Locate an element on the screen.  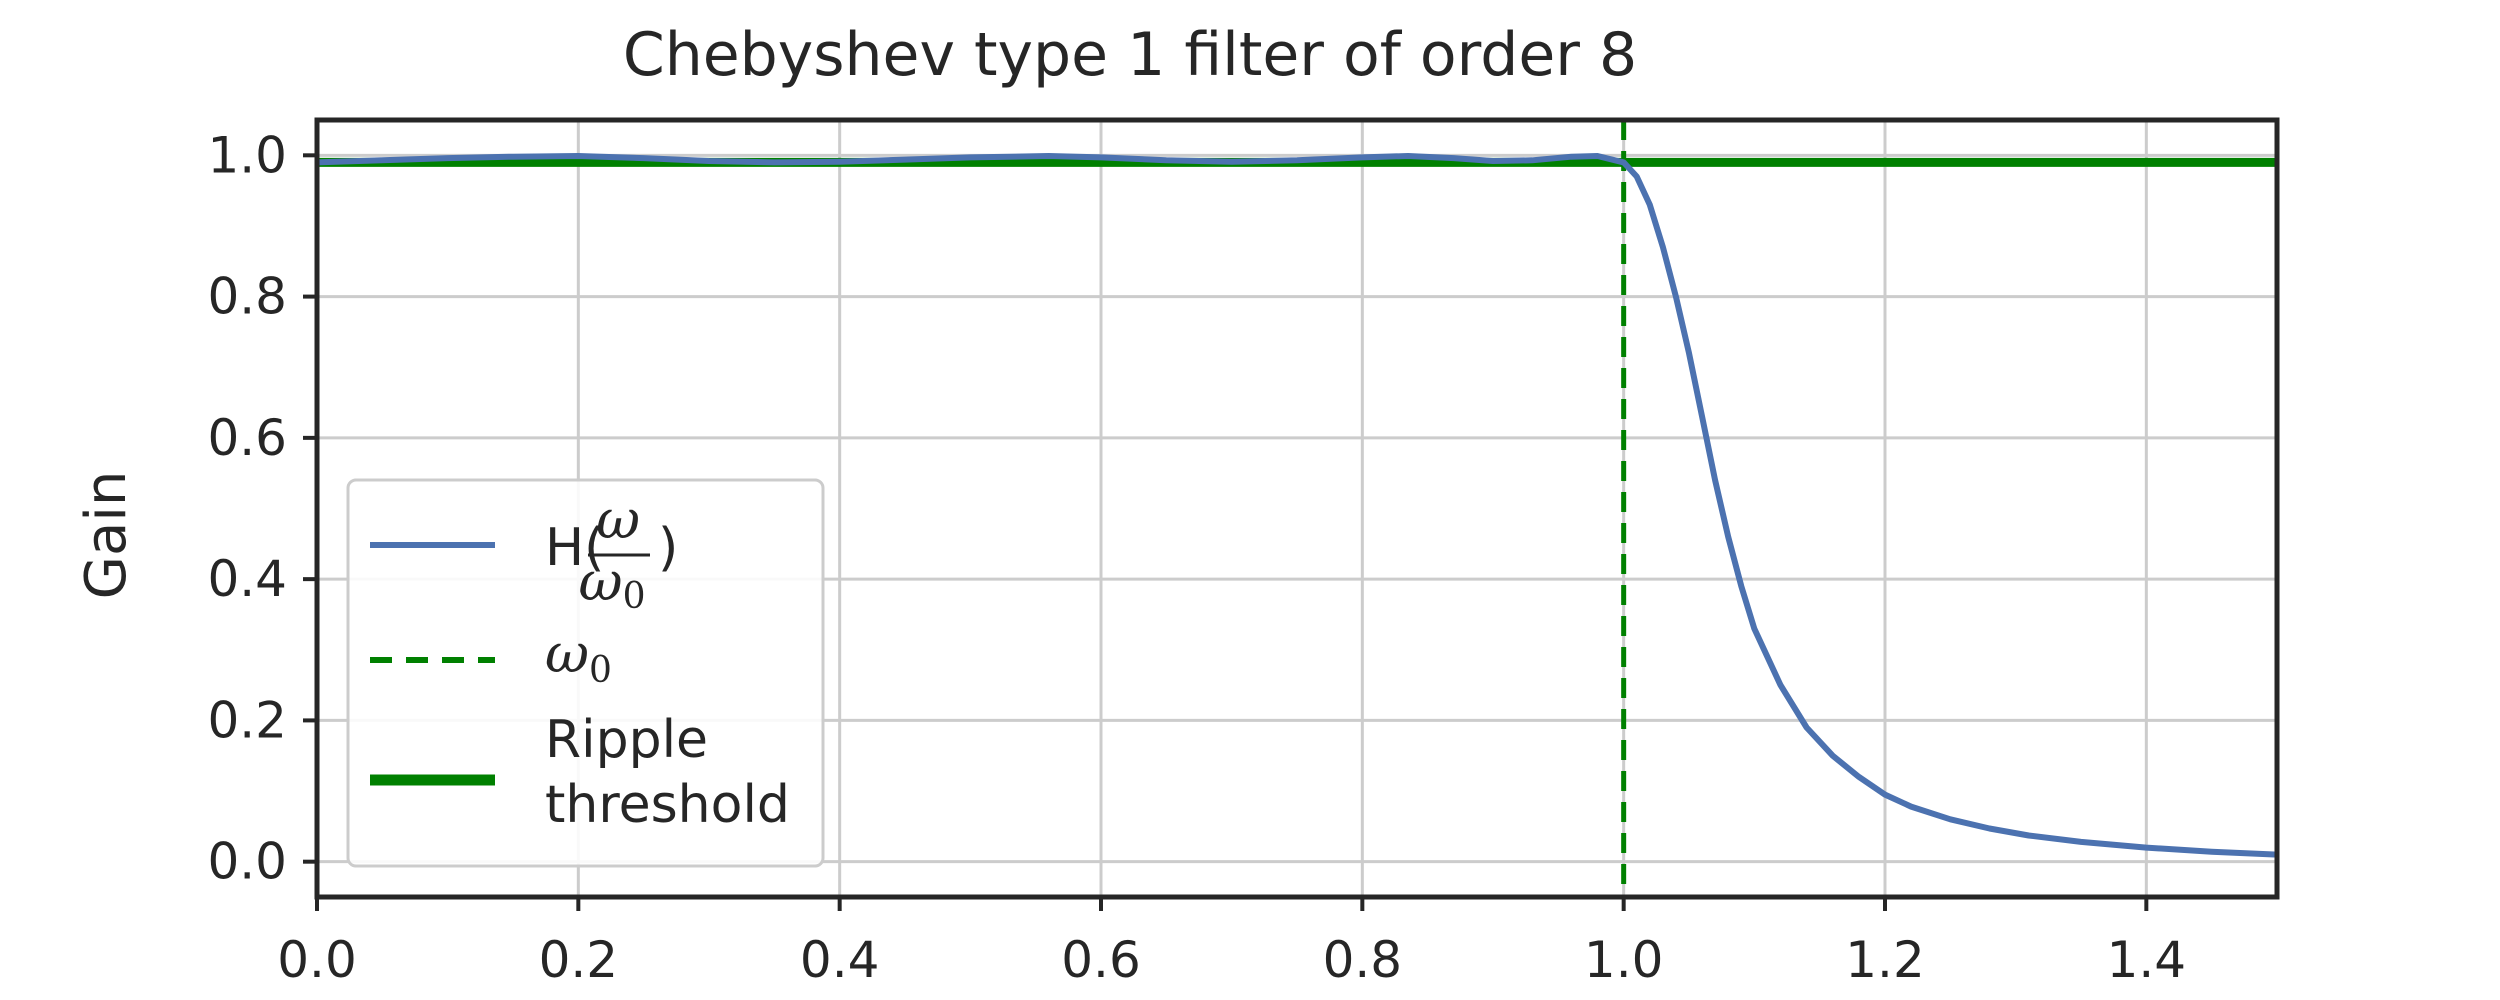
legend: H( ω ω0 ) ω0 Ripple threshold is located at coordinates (585, 673).